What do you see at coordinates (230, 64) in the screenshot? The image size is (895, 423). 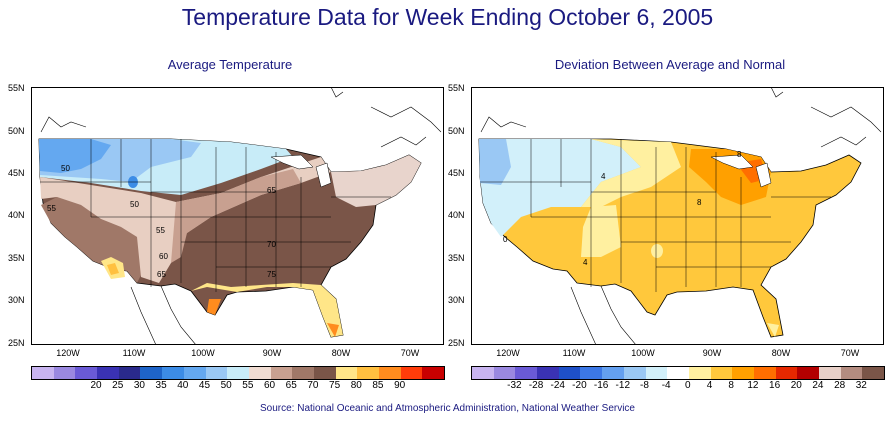 I see `left-map-subtitle: Average Temperature` at bounding box center [230, 64].